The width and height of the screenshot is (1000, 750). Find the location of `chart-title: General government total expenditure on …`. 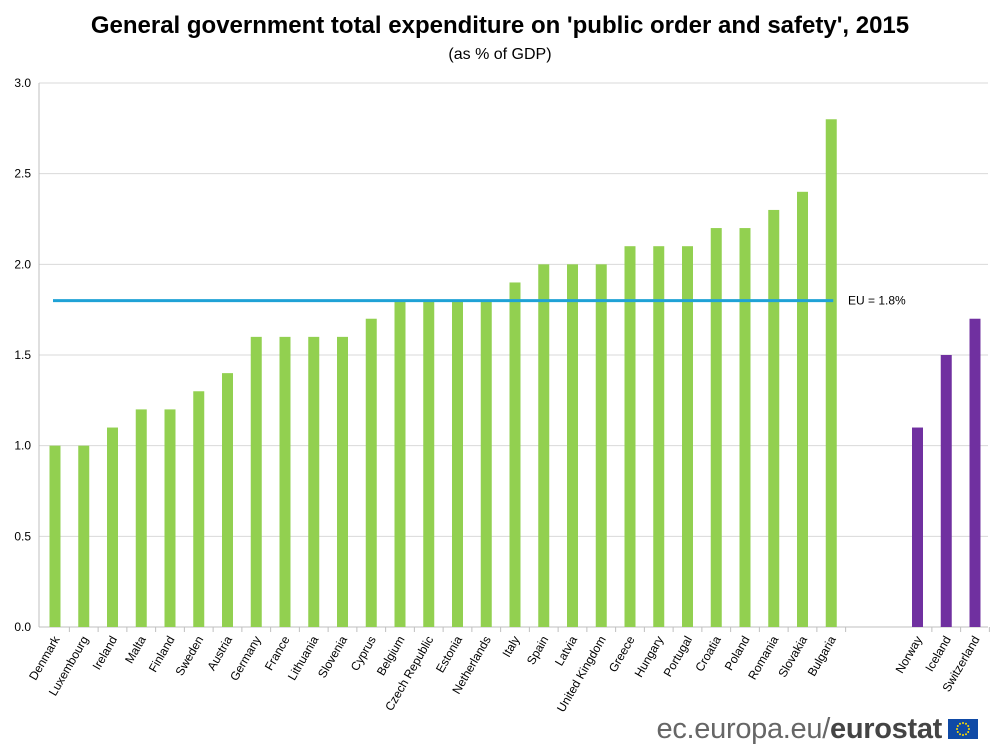

chart-title: General government total expenditure on … is located at coordinates (500, 25).